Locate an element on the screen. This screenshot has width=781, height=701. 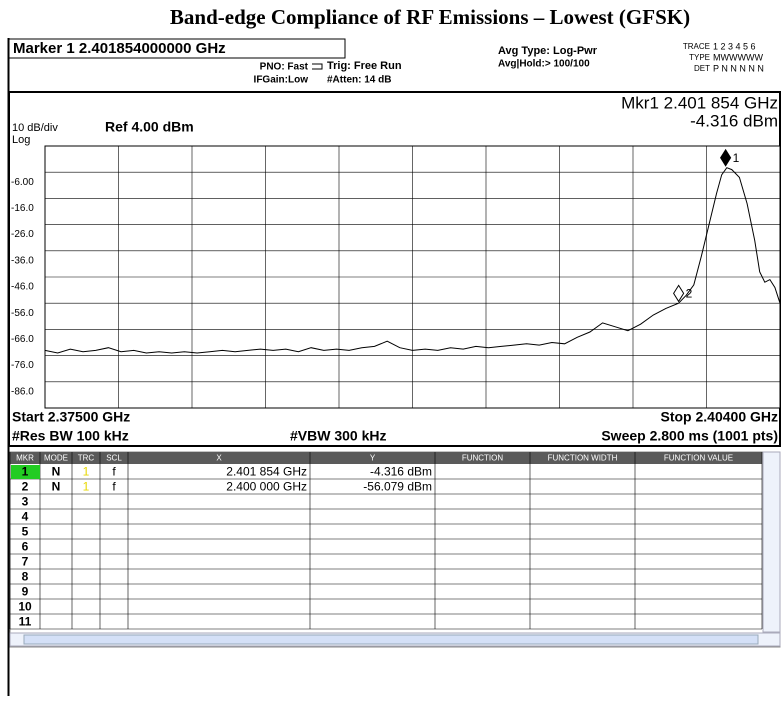
col-header: Y is located at coordinates (373, 458).